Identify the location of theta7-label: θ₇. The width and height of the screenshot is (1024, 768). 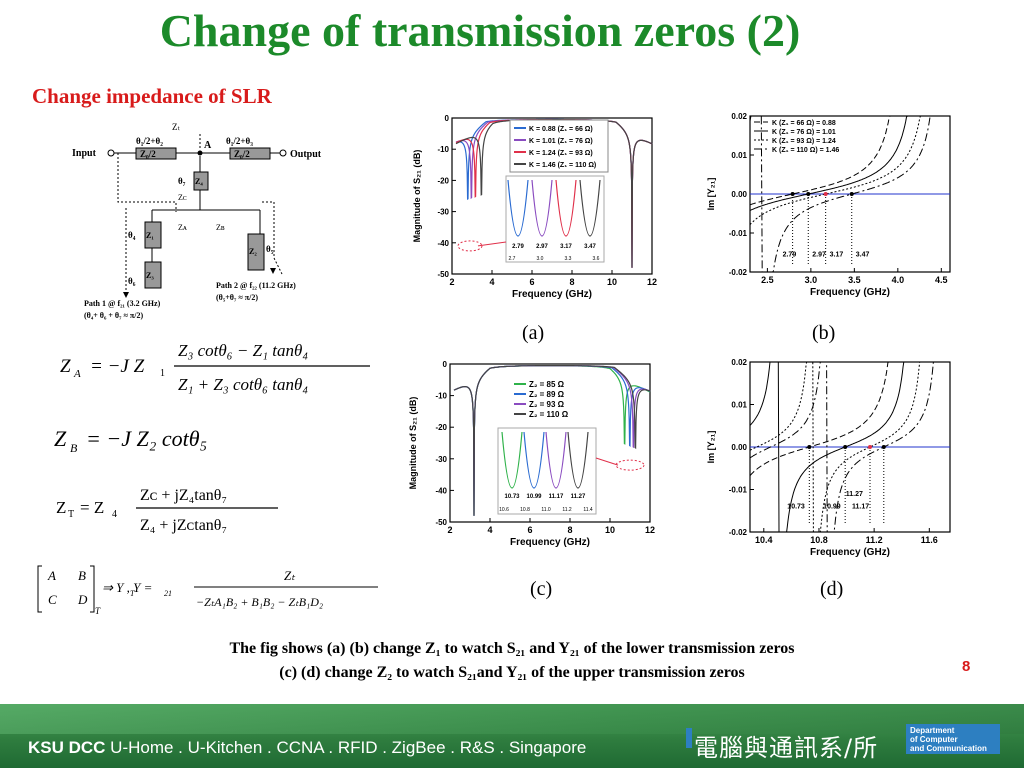
(182, 181).